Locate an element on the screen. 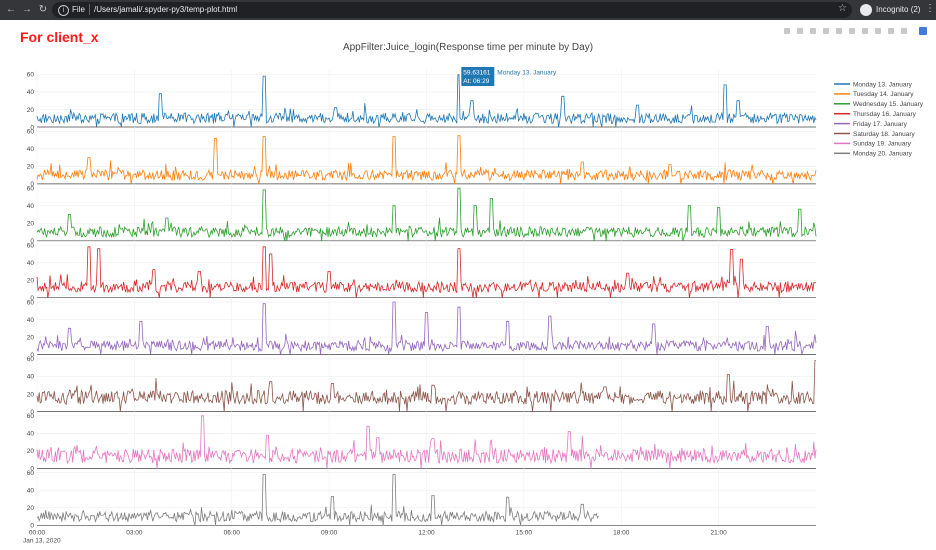 This screenshot has width=936, height=550. incognito-icon is located at coordinates (866, 10).